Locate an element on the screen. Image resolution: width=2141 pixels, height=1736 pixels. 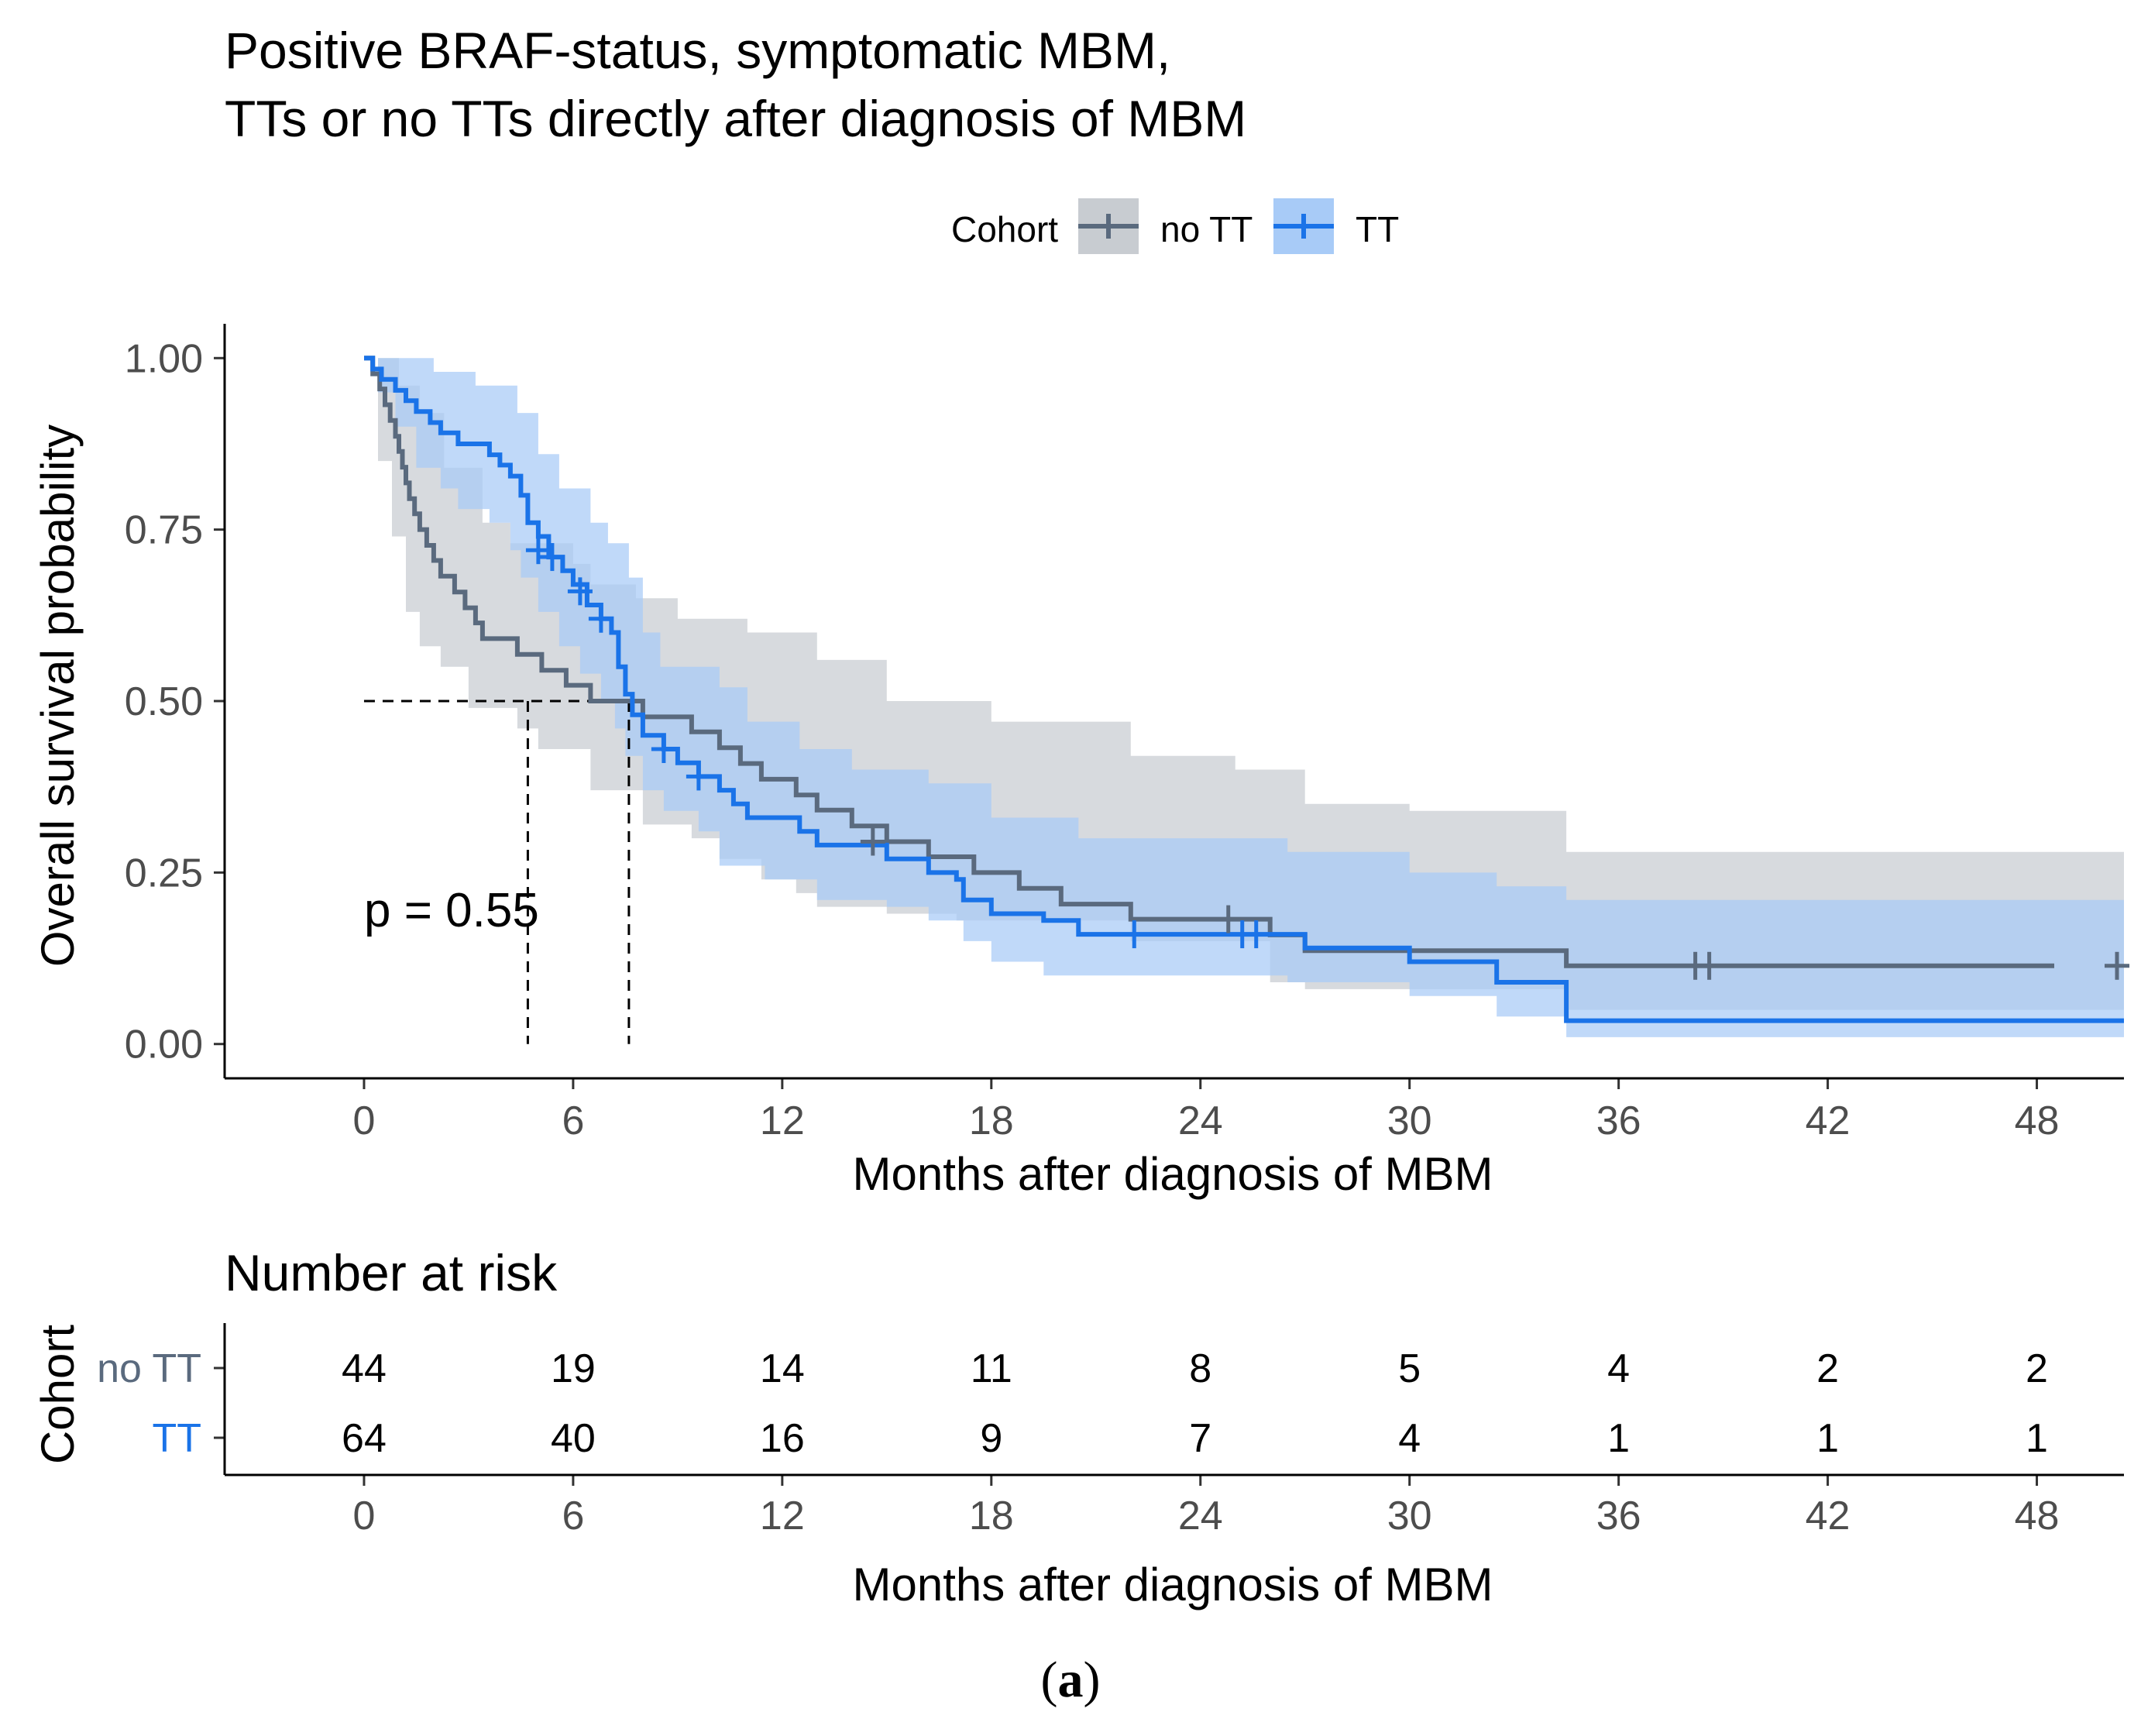
x-tick-label: 18 is located at coordinates (992, 1120).